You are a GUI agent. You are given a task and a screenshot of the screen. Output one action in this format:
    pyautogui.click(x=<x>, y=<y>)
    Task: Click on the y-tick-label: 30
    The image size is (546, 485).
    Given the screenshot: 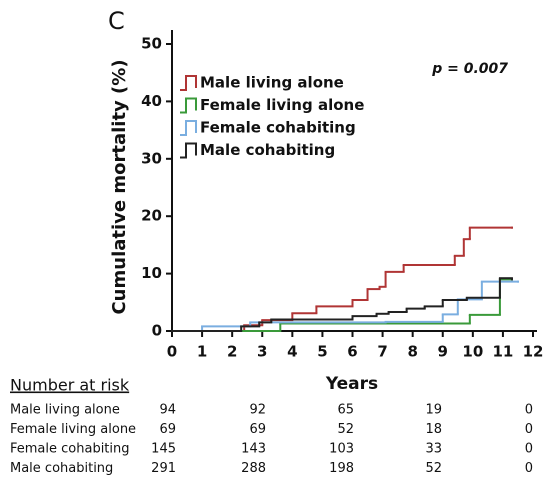 What is the action you would take?
    pyautogui.click(x=151, y=158)
    